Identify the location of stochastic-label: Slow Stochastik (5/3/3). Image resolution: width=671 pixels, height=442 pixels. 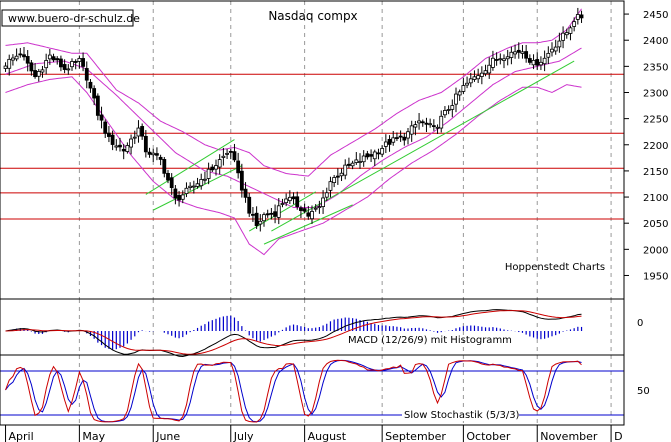
(462, 415).